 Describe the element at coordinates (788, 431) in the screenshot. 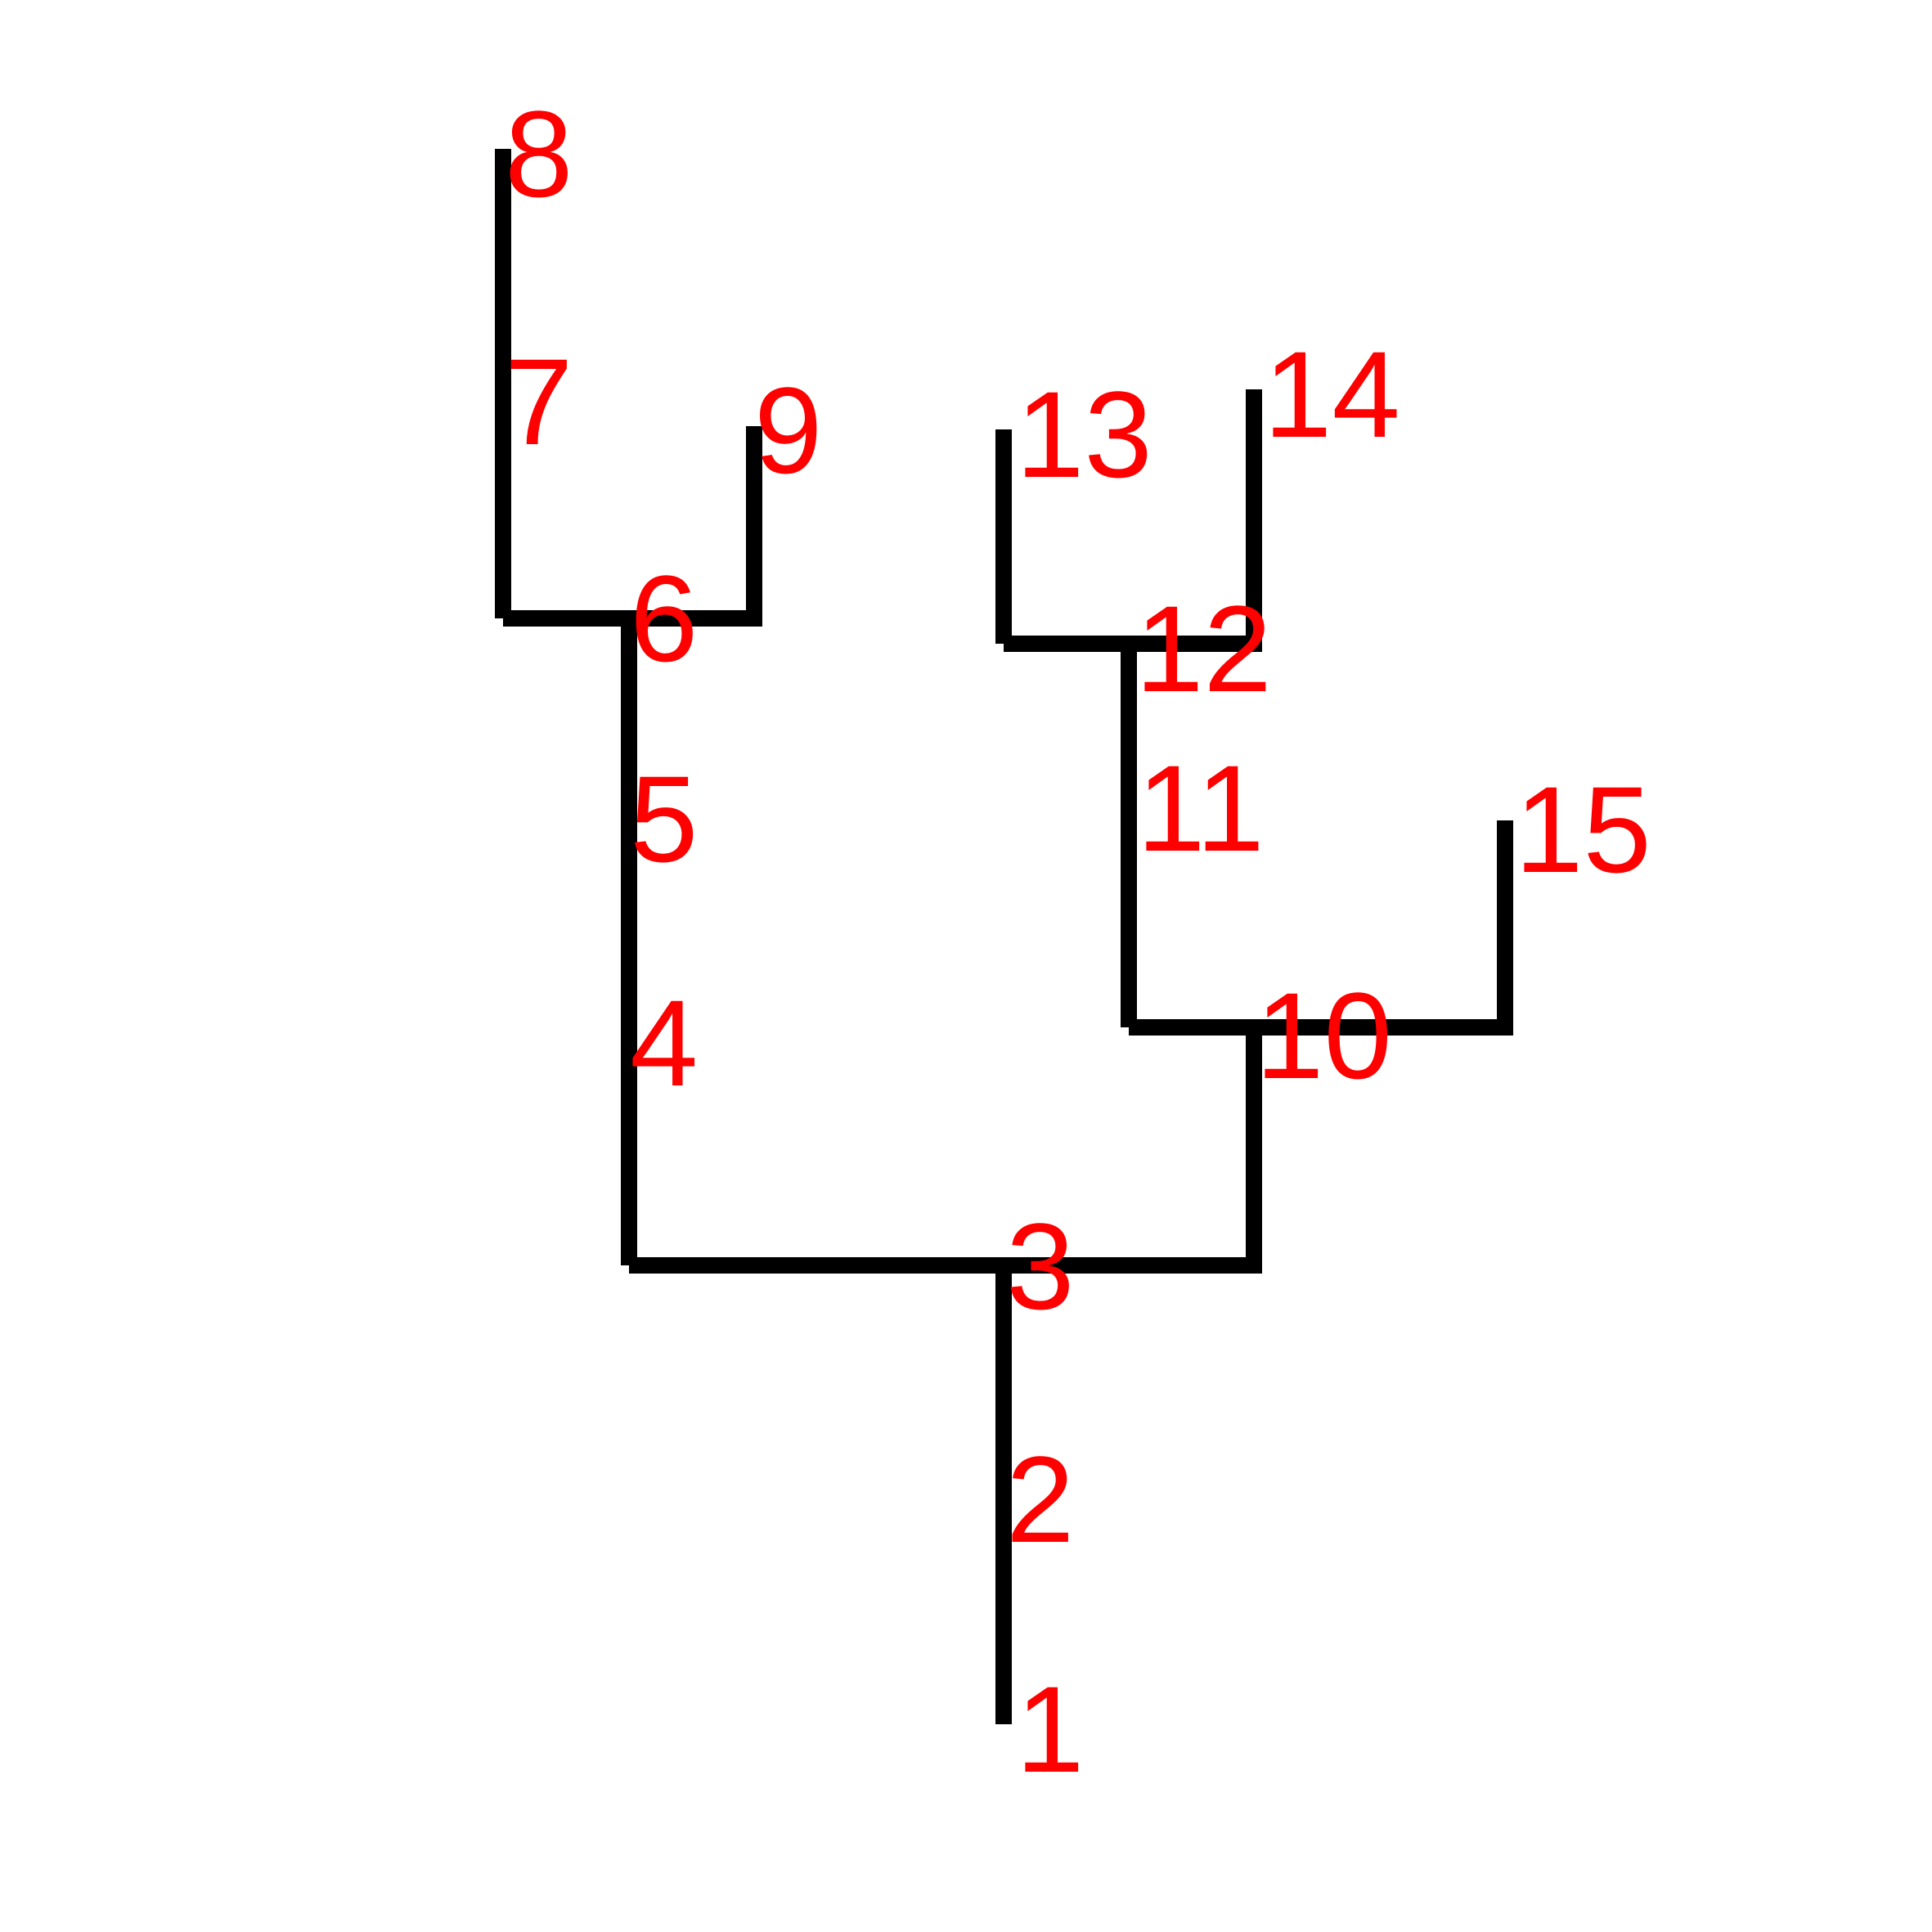

I see `node-label-9: 9` at that location.